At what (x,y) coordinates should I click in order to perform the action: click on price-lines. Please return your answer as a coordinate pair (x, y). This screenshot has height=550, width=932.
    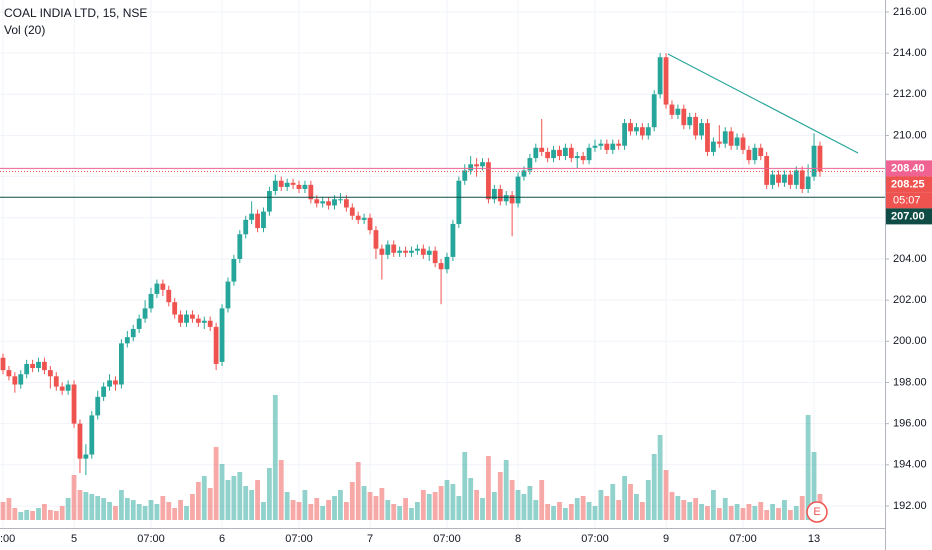
    Looking at the image, I should click on (442, 182).